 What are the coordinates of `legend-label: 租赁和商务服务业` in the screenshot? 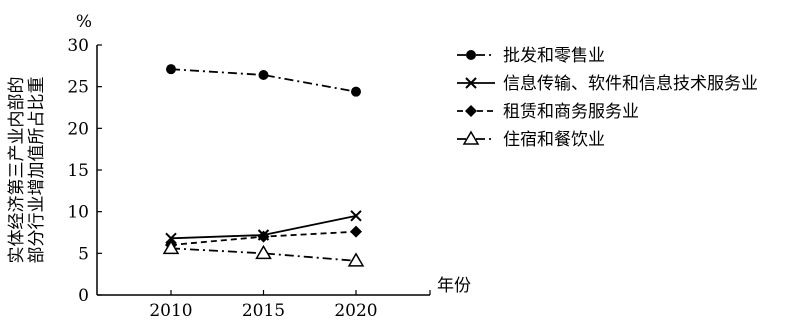 It's located at (571, 112).